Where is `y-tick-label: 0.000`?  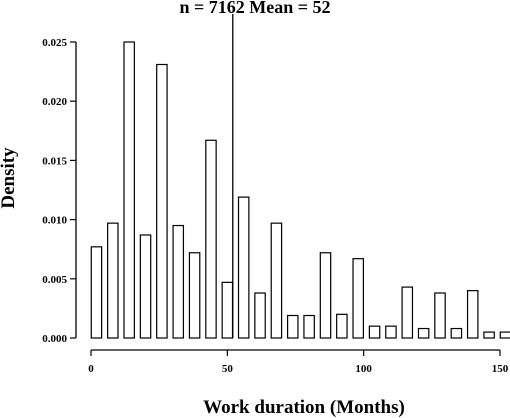
y-tick-label: 0.000 is located at coordinates (54, 339).